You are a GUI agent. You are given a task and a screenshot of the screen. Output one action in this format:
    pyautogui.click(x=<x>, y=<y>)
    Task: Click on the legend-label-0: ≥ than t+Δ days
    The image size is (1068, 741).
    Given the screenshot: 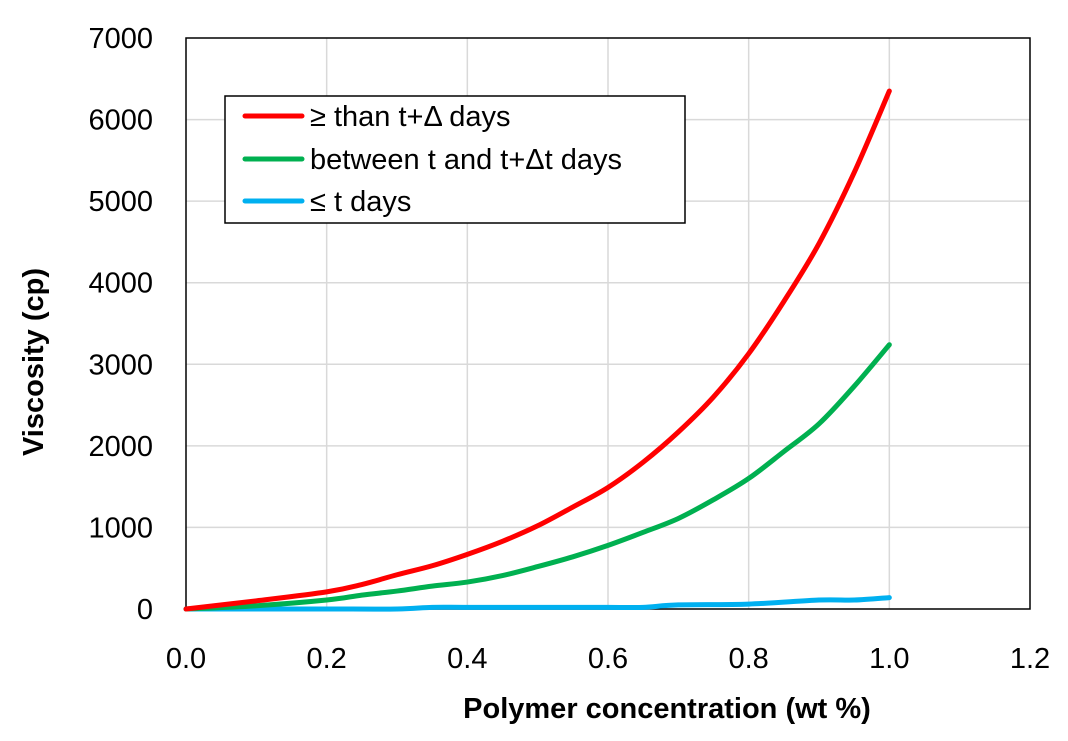 What is the action you would take?
    pyautogui.click(x=410, y=117)
    